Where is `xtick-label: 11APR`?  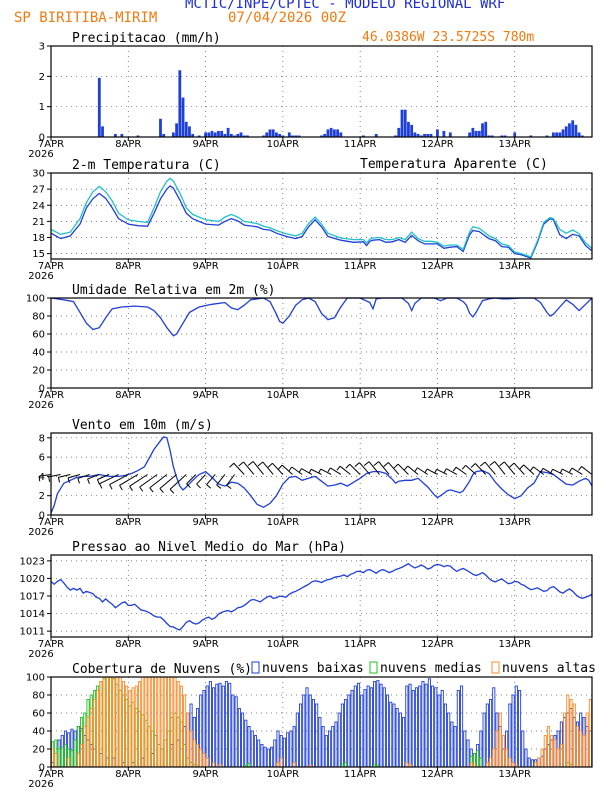 xtick-label: 11APR is located at coordinates (360, 644).